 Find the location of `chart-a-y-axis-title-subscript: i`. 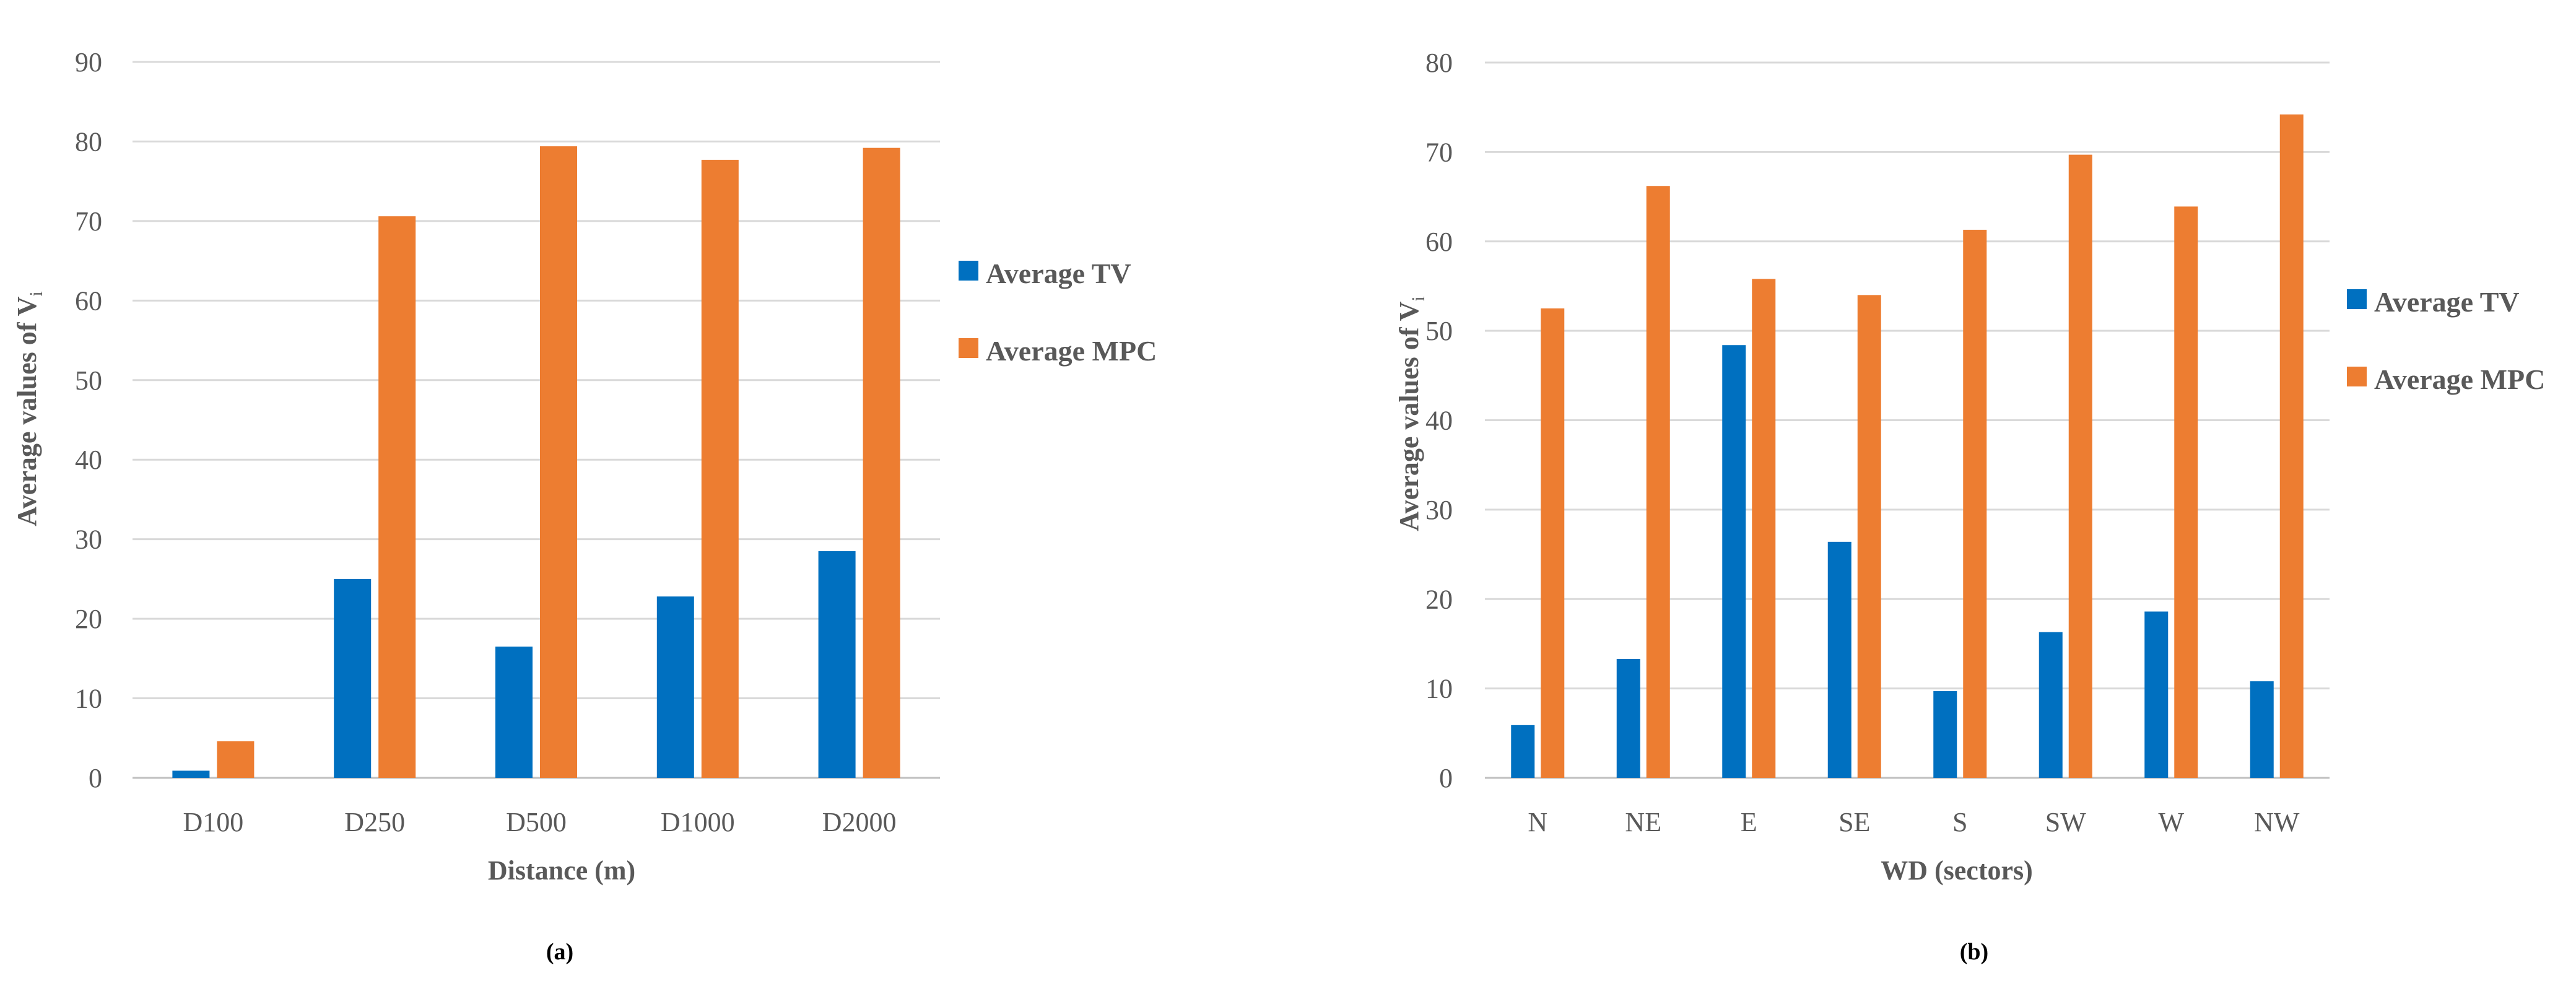

chart-a-y-axis-title-subscript: i is located at coordinates (36, 293).